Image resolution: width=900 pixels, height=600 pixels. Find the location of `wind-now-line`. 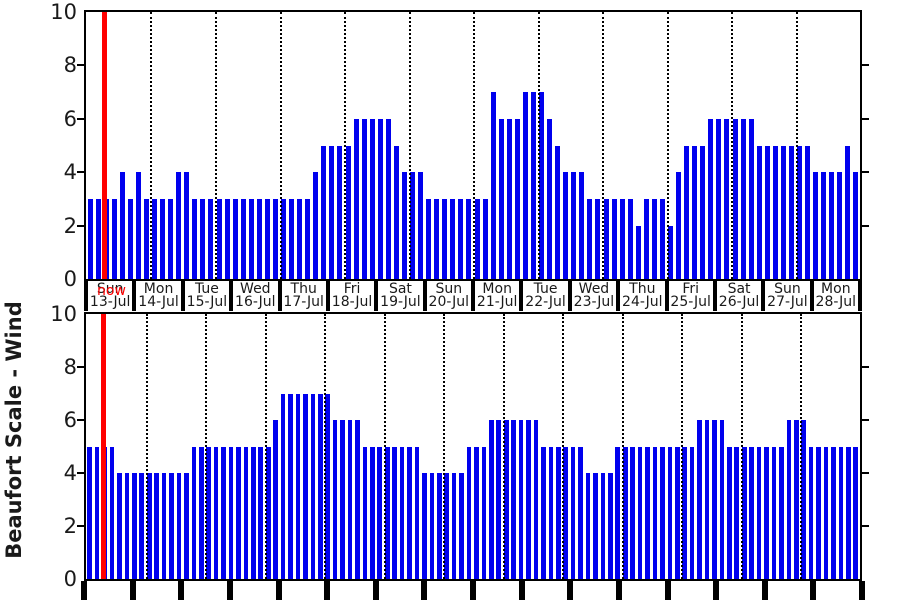

wind-now-line is located at coordinates (105, 145).